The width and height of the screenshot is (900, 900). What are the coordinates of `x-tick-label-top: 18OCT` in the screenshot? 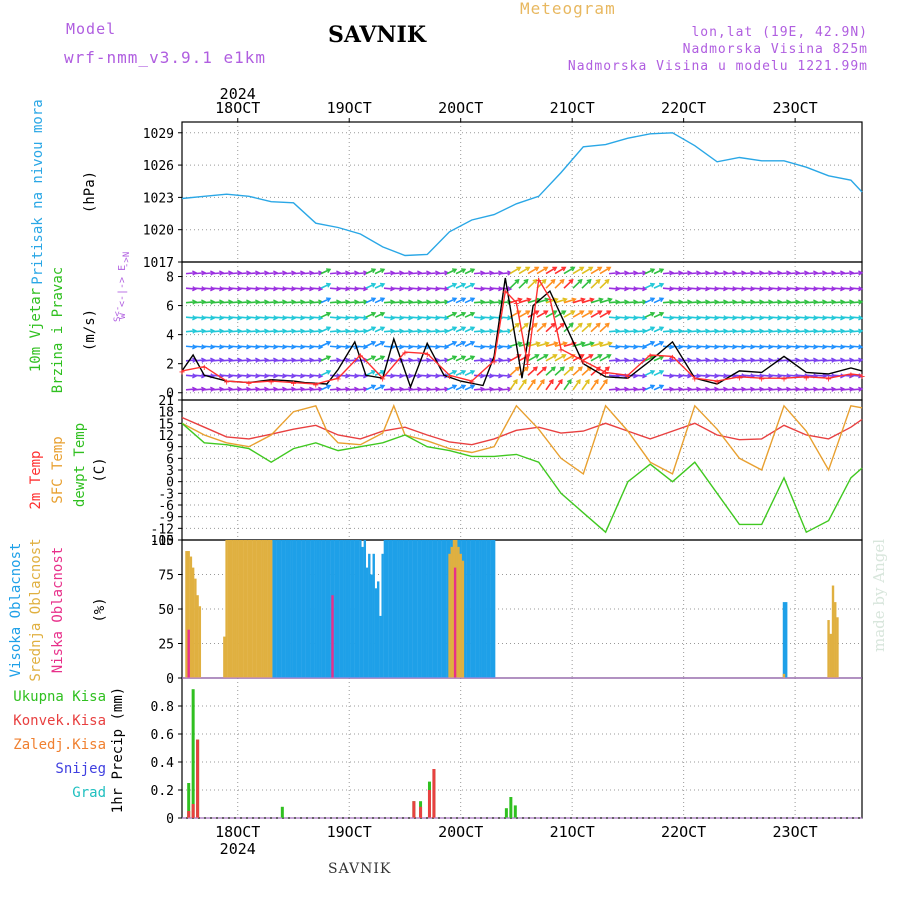 It's located at (237, 108).